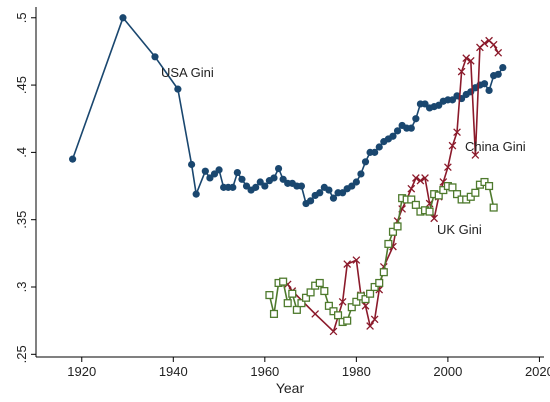 The width and height of the screenshot is (550, 402). Describe the element at coordinates (21, 287) in the screenshot. I see `y-tick-label: .3` at that location.